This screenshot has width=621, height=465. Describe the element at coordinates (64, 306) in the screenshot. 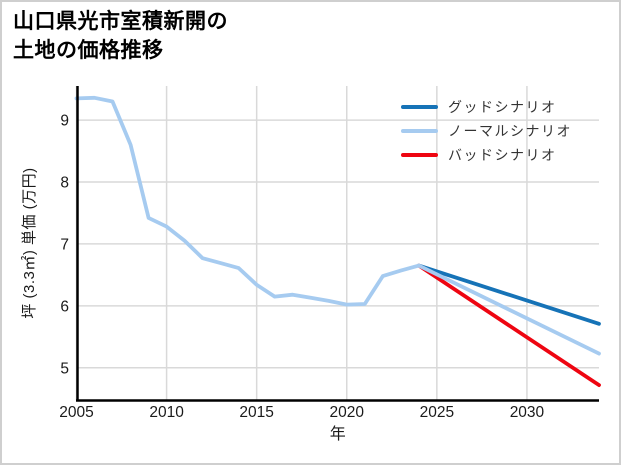

I see `y-tick-label-6: 6` at that location.